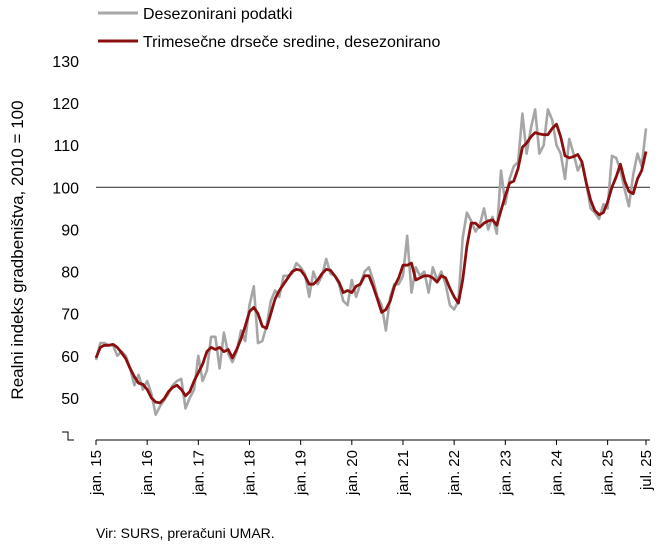 This screenshot has width=666, height=550. What do you see at coordinates (66, 146) in the screenshot?
I see `y-tick-label: 110` at bounding box center [66, 146].